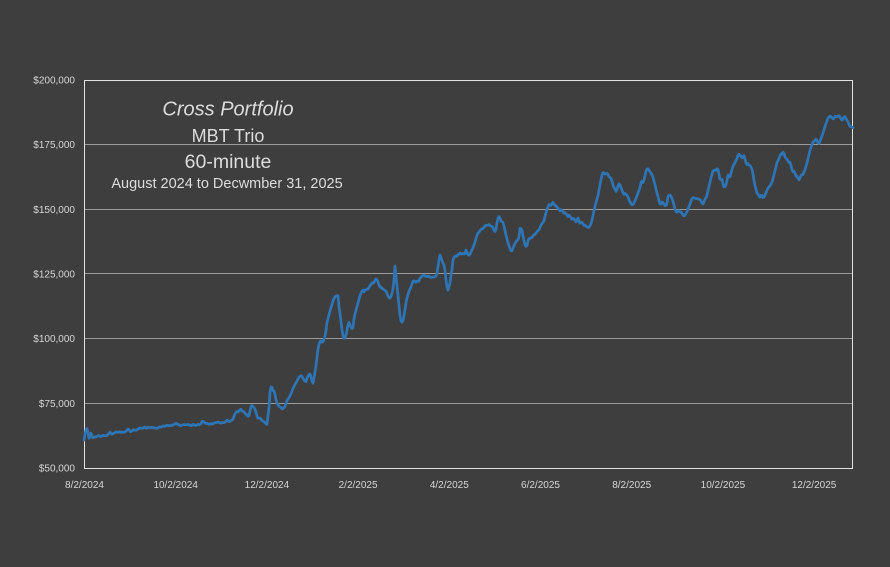 The height and width of the screenshot is (567, 890). Describe the element at coordinates (814, 485) in the screenshot. I see `svg-text: 12/2/2025` at that location.